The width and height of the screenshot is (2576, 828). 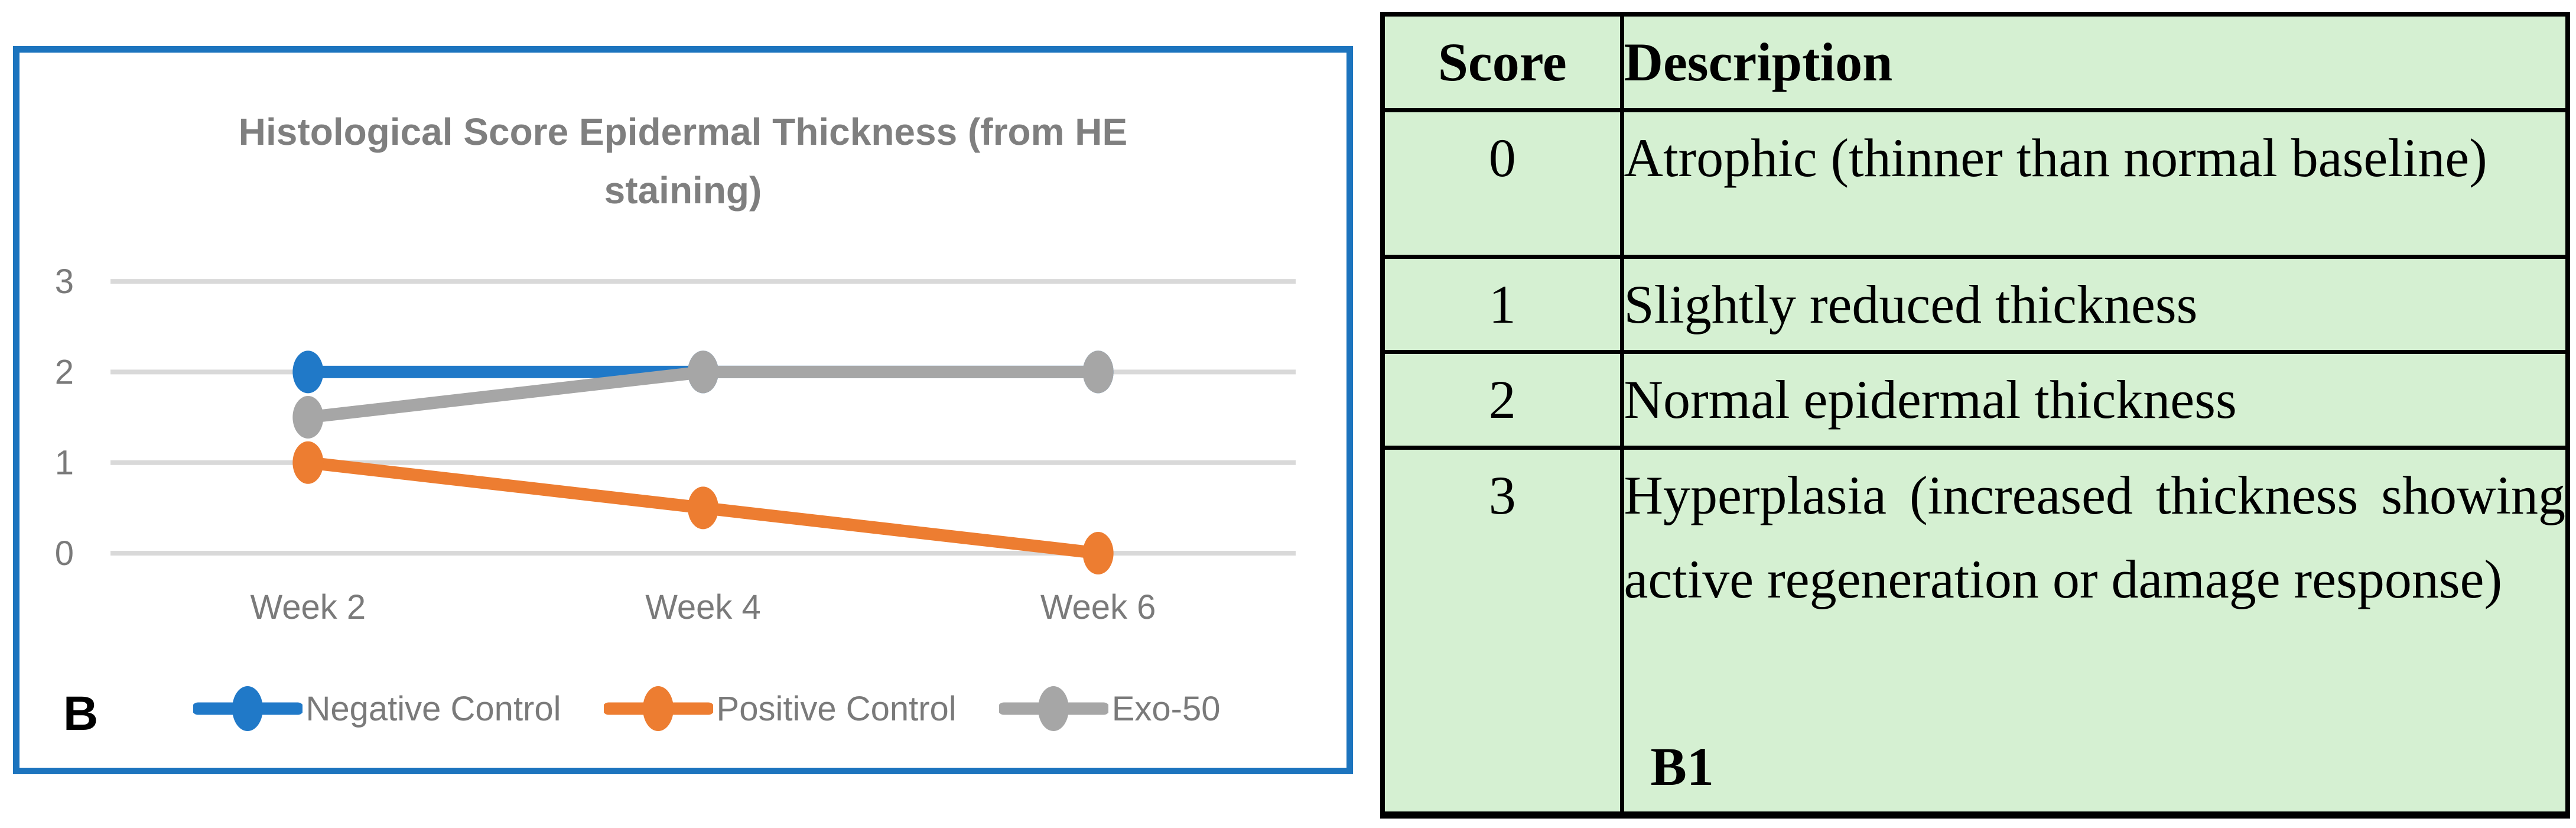 I want to click on column-header-description: Description, so click(x=2094, y=62).